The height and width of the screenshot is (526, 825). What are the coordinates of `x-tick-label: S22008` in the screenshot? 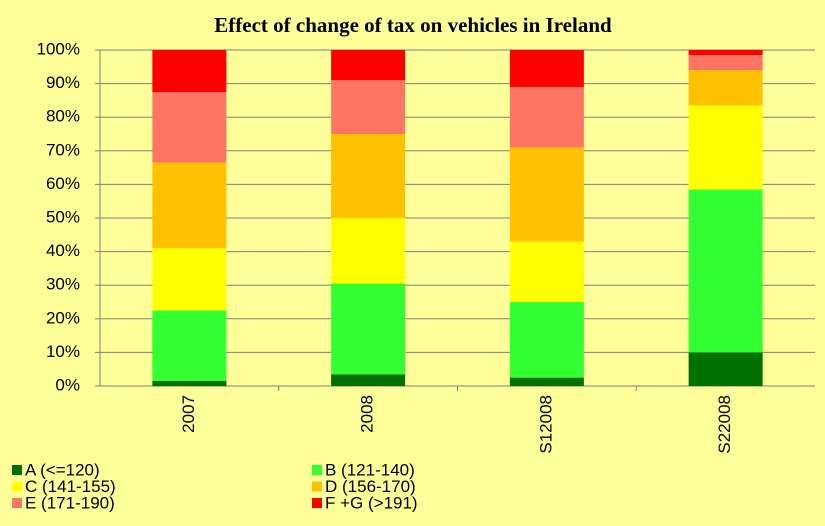 It's located at (724, 424).